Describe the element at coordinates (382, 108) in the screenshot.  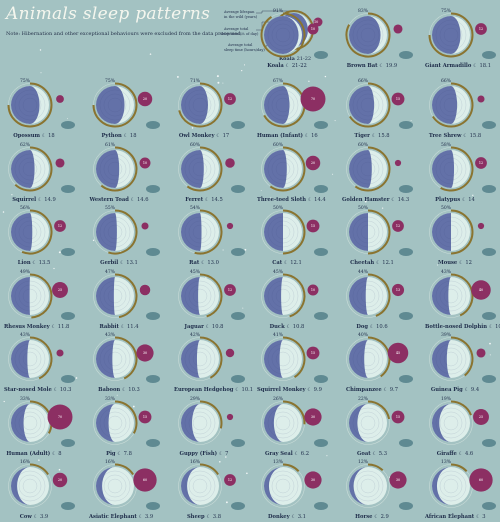
I see `animal-cell: 66% 15 Tiger ☾ 15.8` at that location.